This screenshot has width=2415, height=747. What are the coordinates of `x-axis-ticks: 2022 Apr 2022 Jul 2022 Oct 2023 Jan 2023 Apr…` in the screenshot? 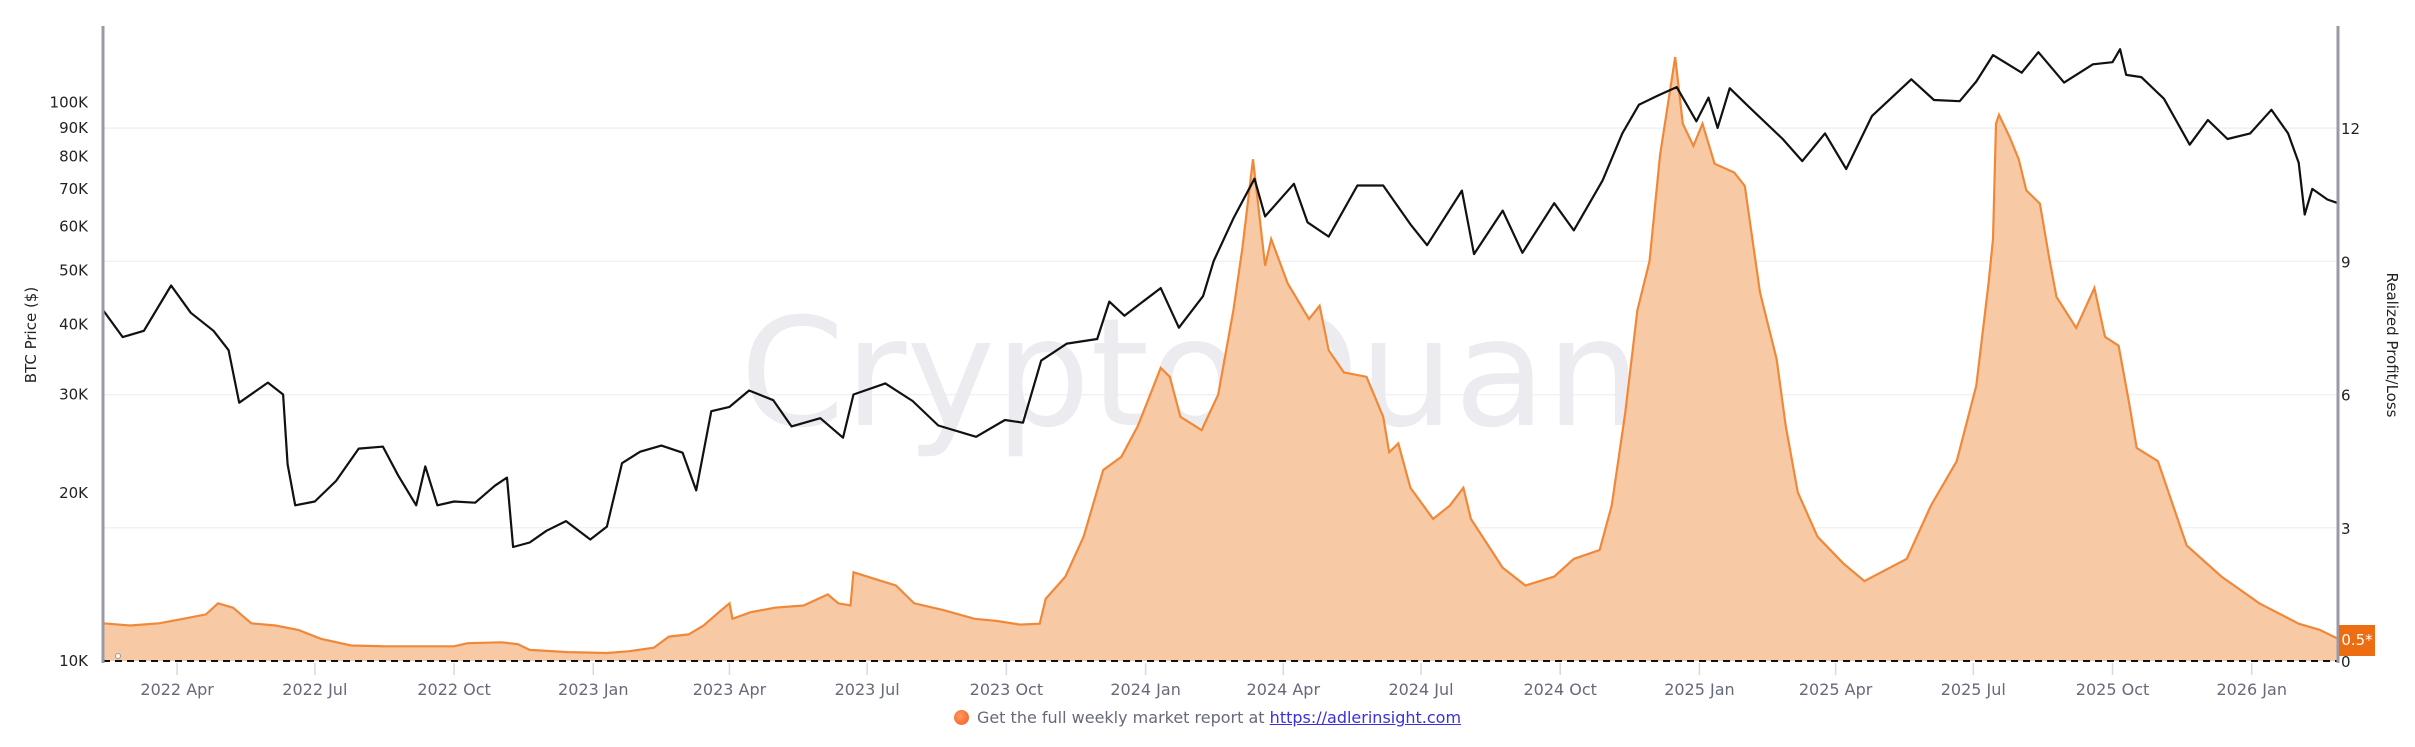 It's located at (1213, 681).